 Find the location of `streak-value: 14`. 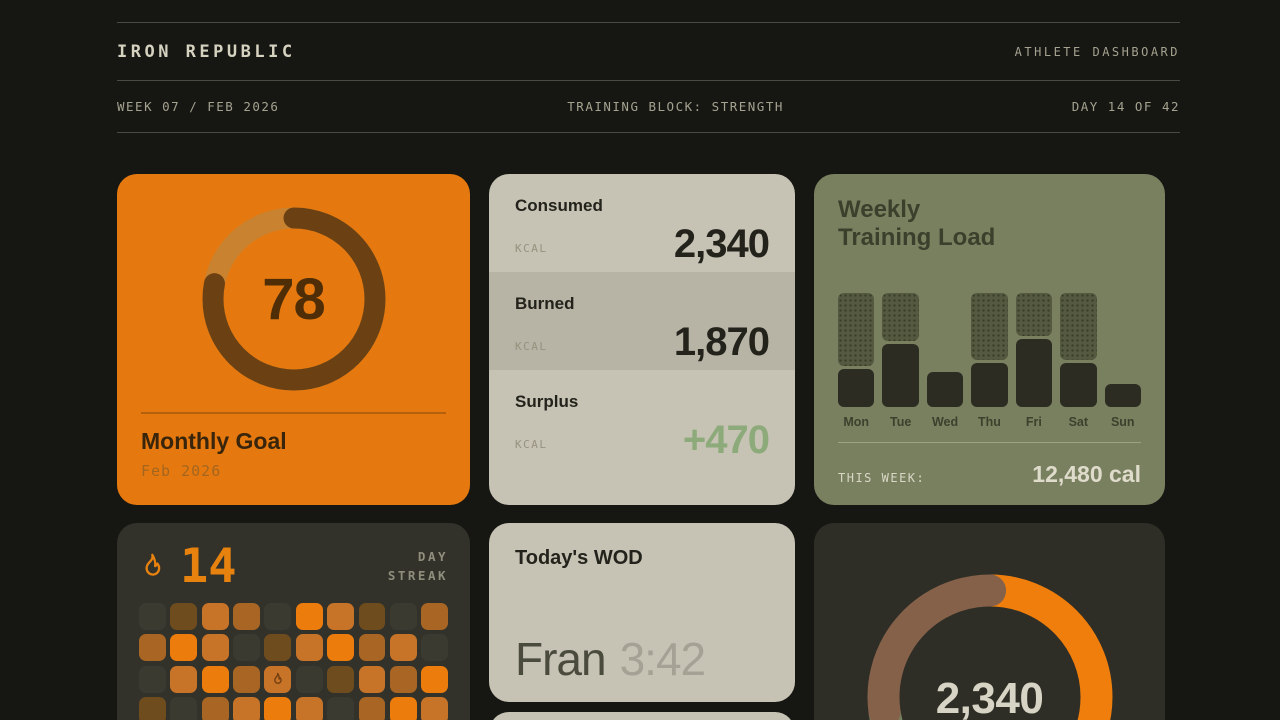

streak-value: 14 is located at coordinates (208, 566).